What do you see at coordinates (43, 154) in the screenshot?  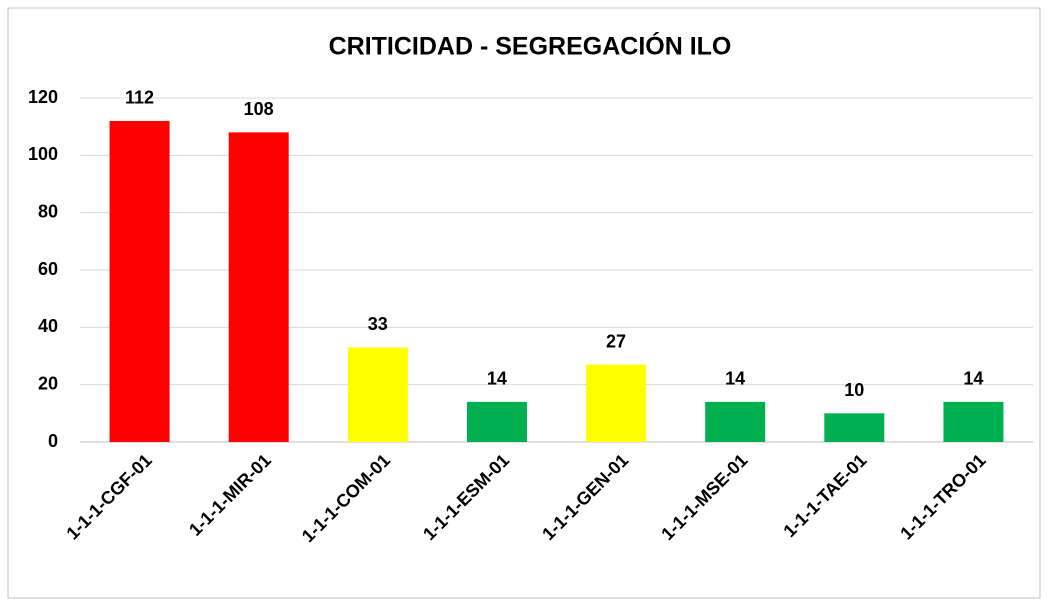 I see `y-tick-label: 100` at bounding box center [43, 154].